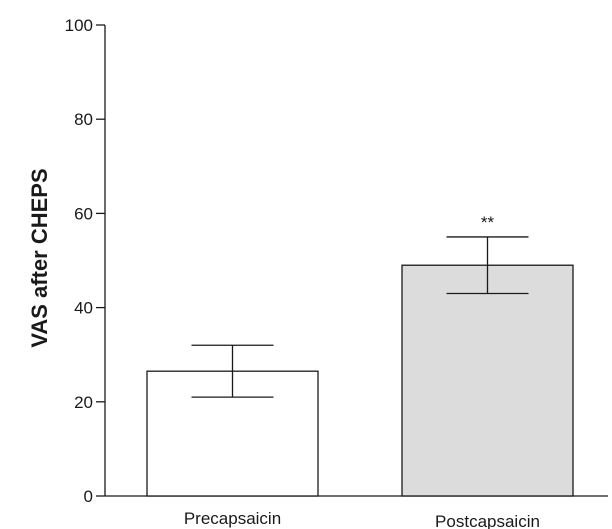  Describe the element at coordinates (88, 496) in the screenshot. I see `y-tick-label-0: 0` at that location.